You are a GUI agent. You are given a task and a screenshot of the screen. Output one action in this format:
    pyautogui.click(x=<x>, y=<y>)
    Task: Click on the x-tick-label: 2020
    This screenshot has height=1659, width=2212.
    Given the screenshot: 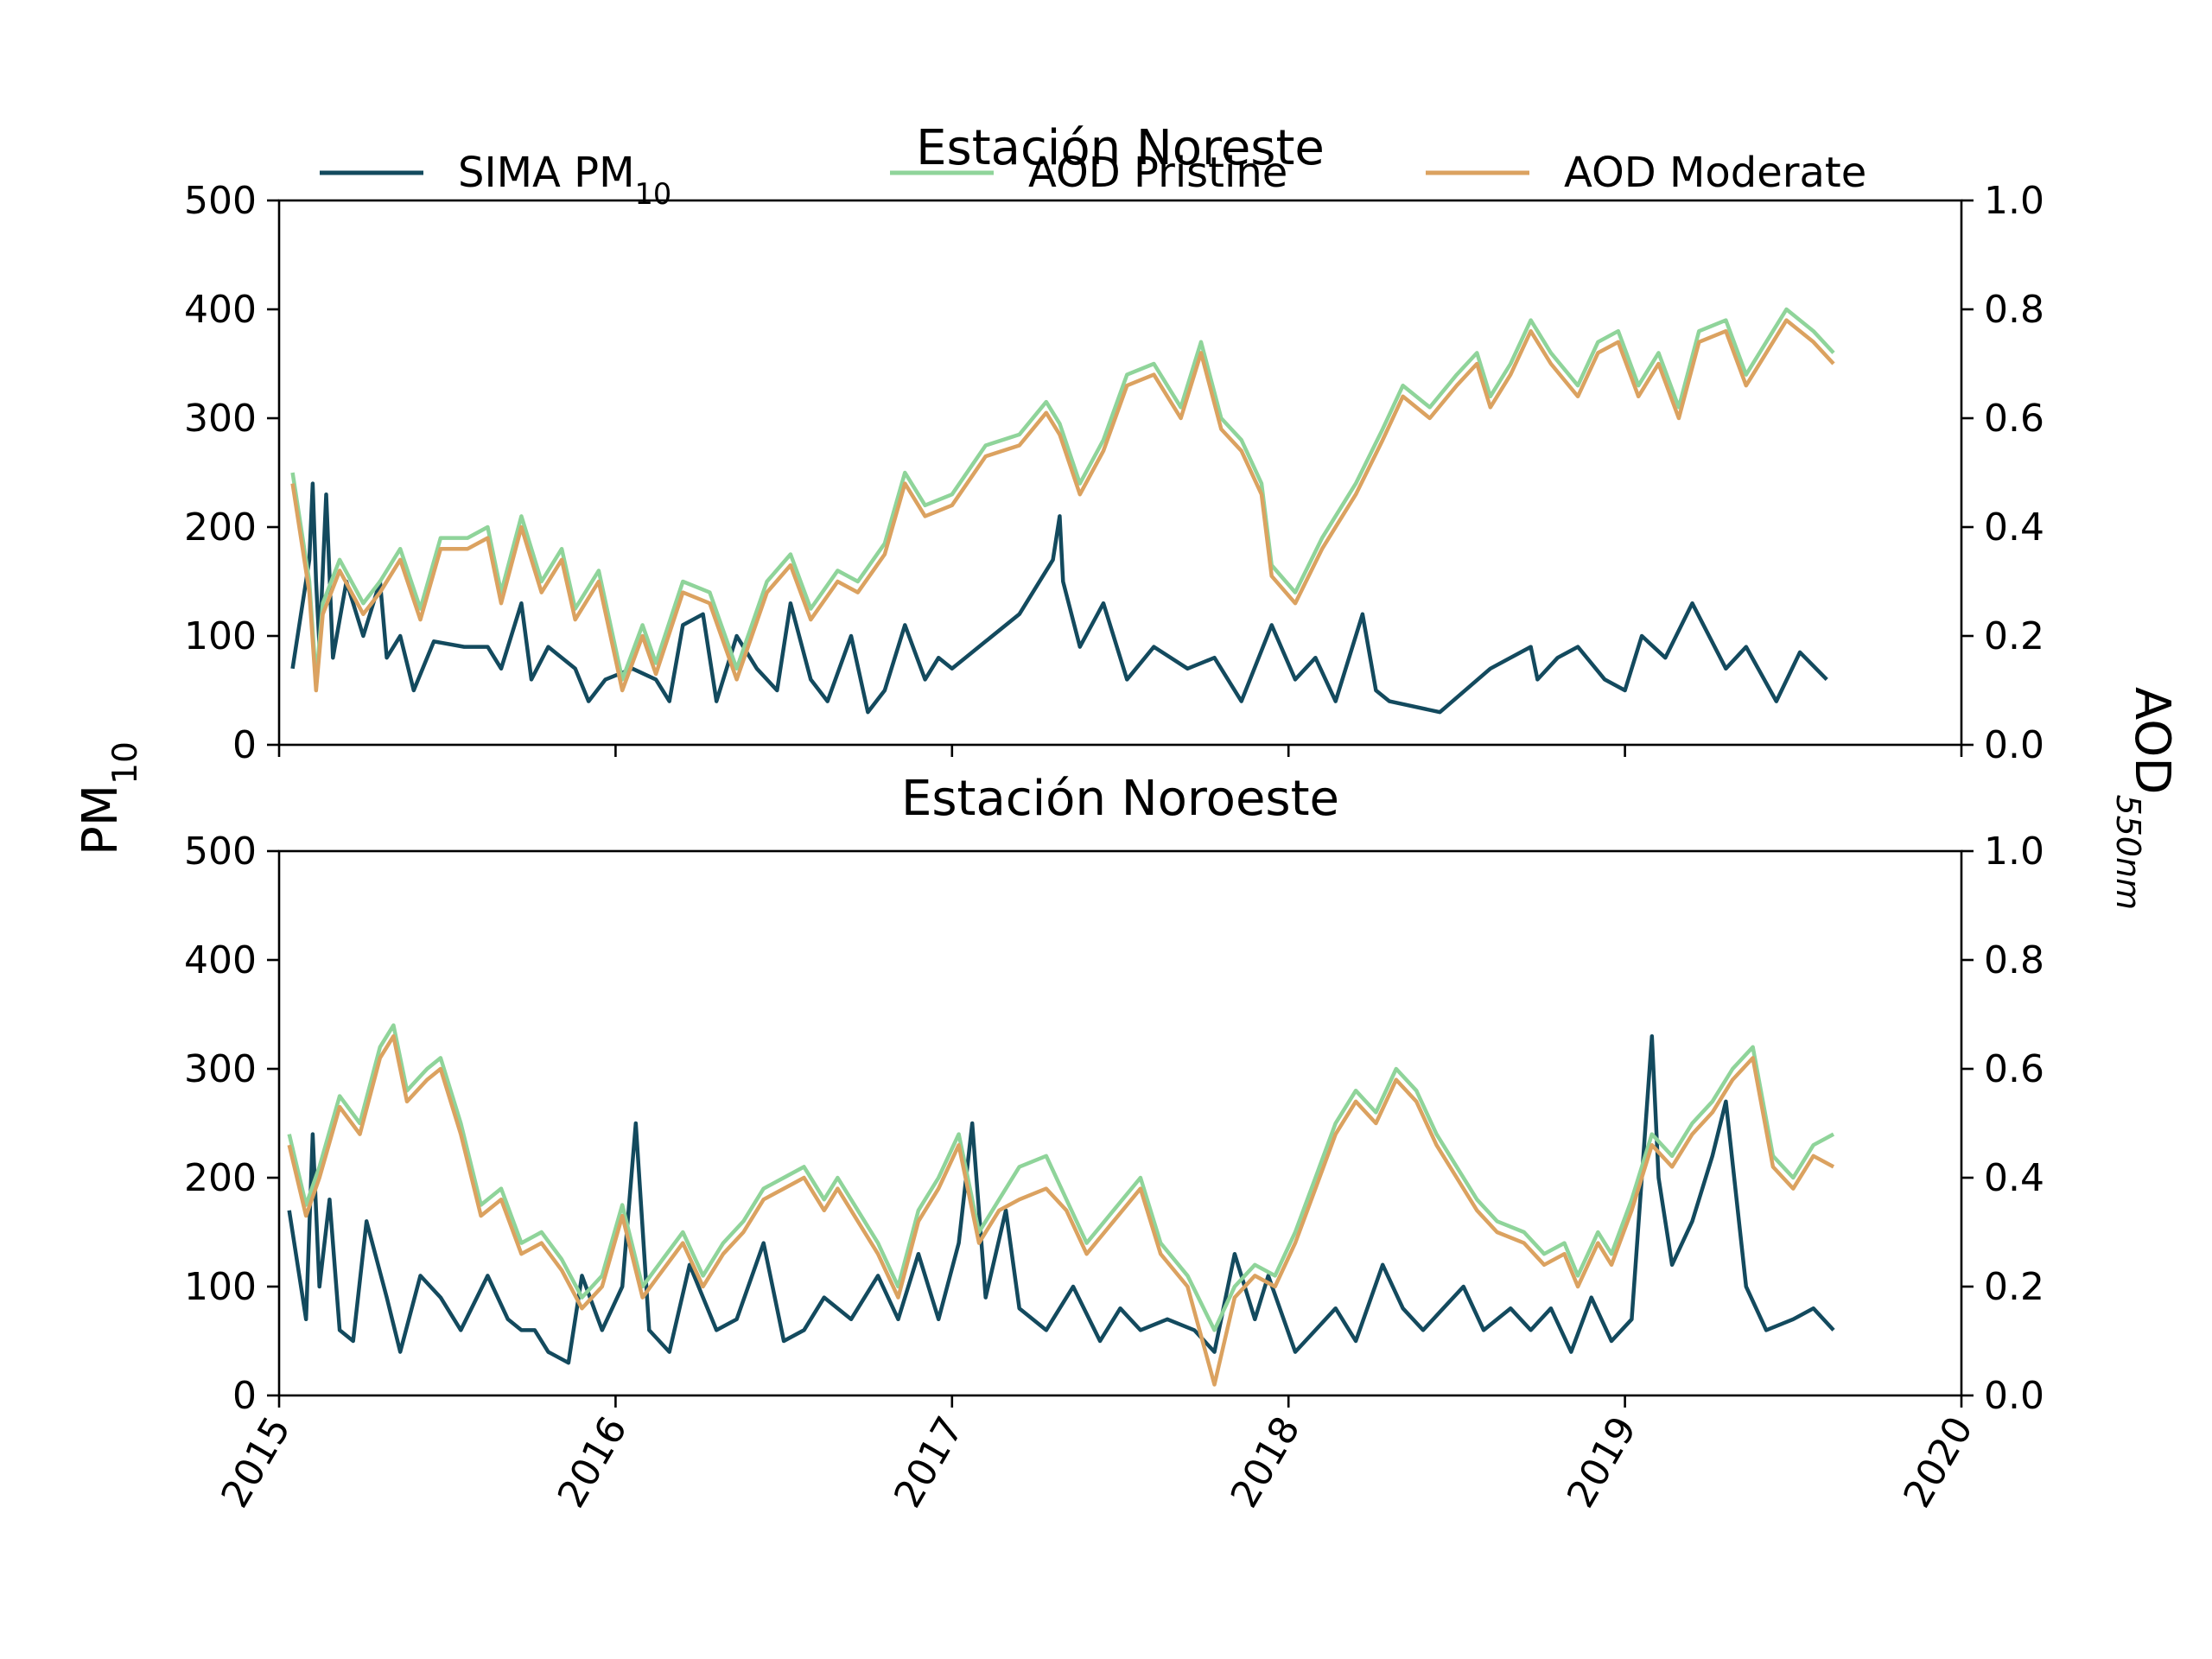 What is the action you would take?
    pyautogui.click(x=1938, y=1462)
    